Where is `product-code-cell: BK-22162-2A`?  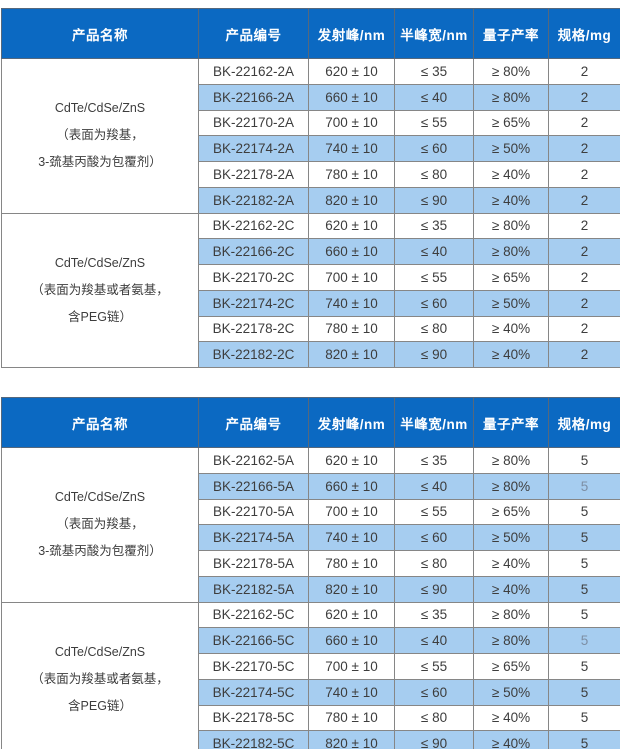 product-code-cell: BK-22162-2A is located at coordinates (253, 71).